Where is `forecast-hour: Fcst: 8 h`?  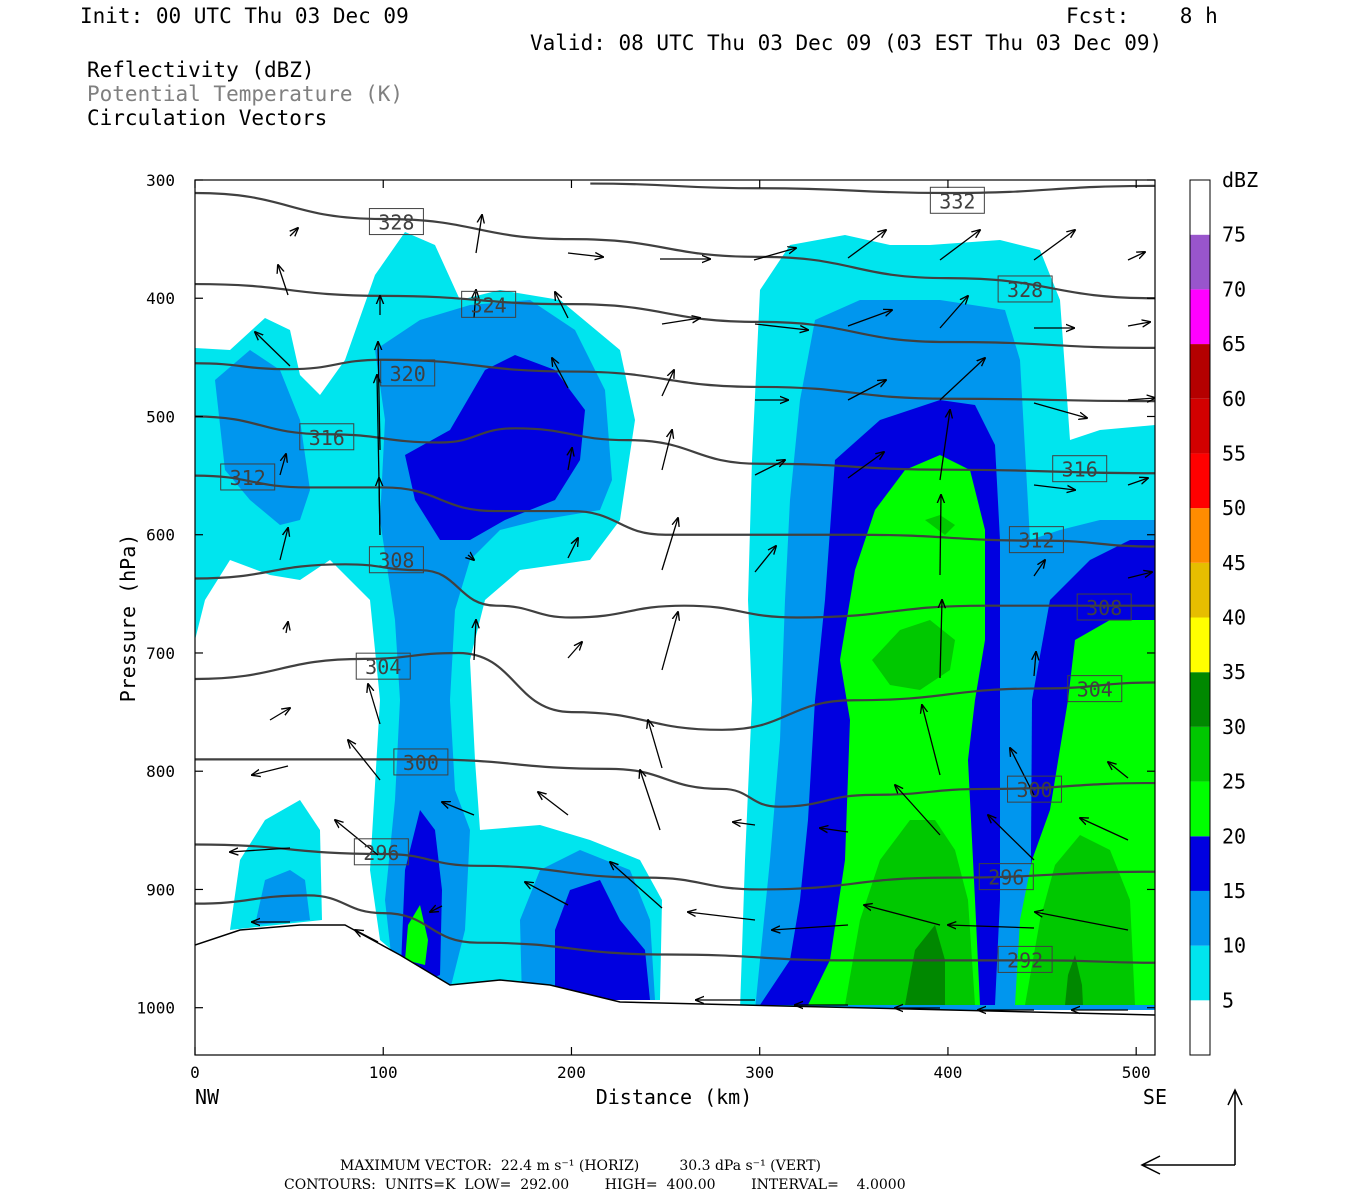
forecast-hour: Fcst: 8 h is located at coordinates (1142, 16).